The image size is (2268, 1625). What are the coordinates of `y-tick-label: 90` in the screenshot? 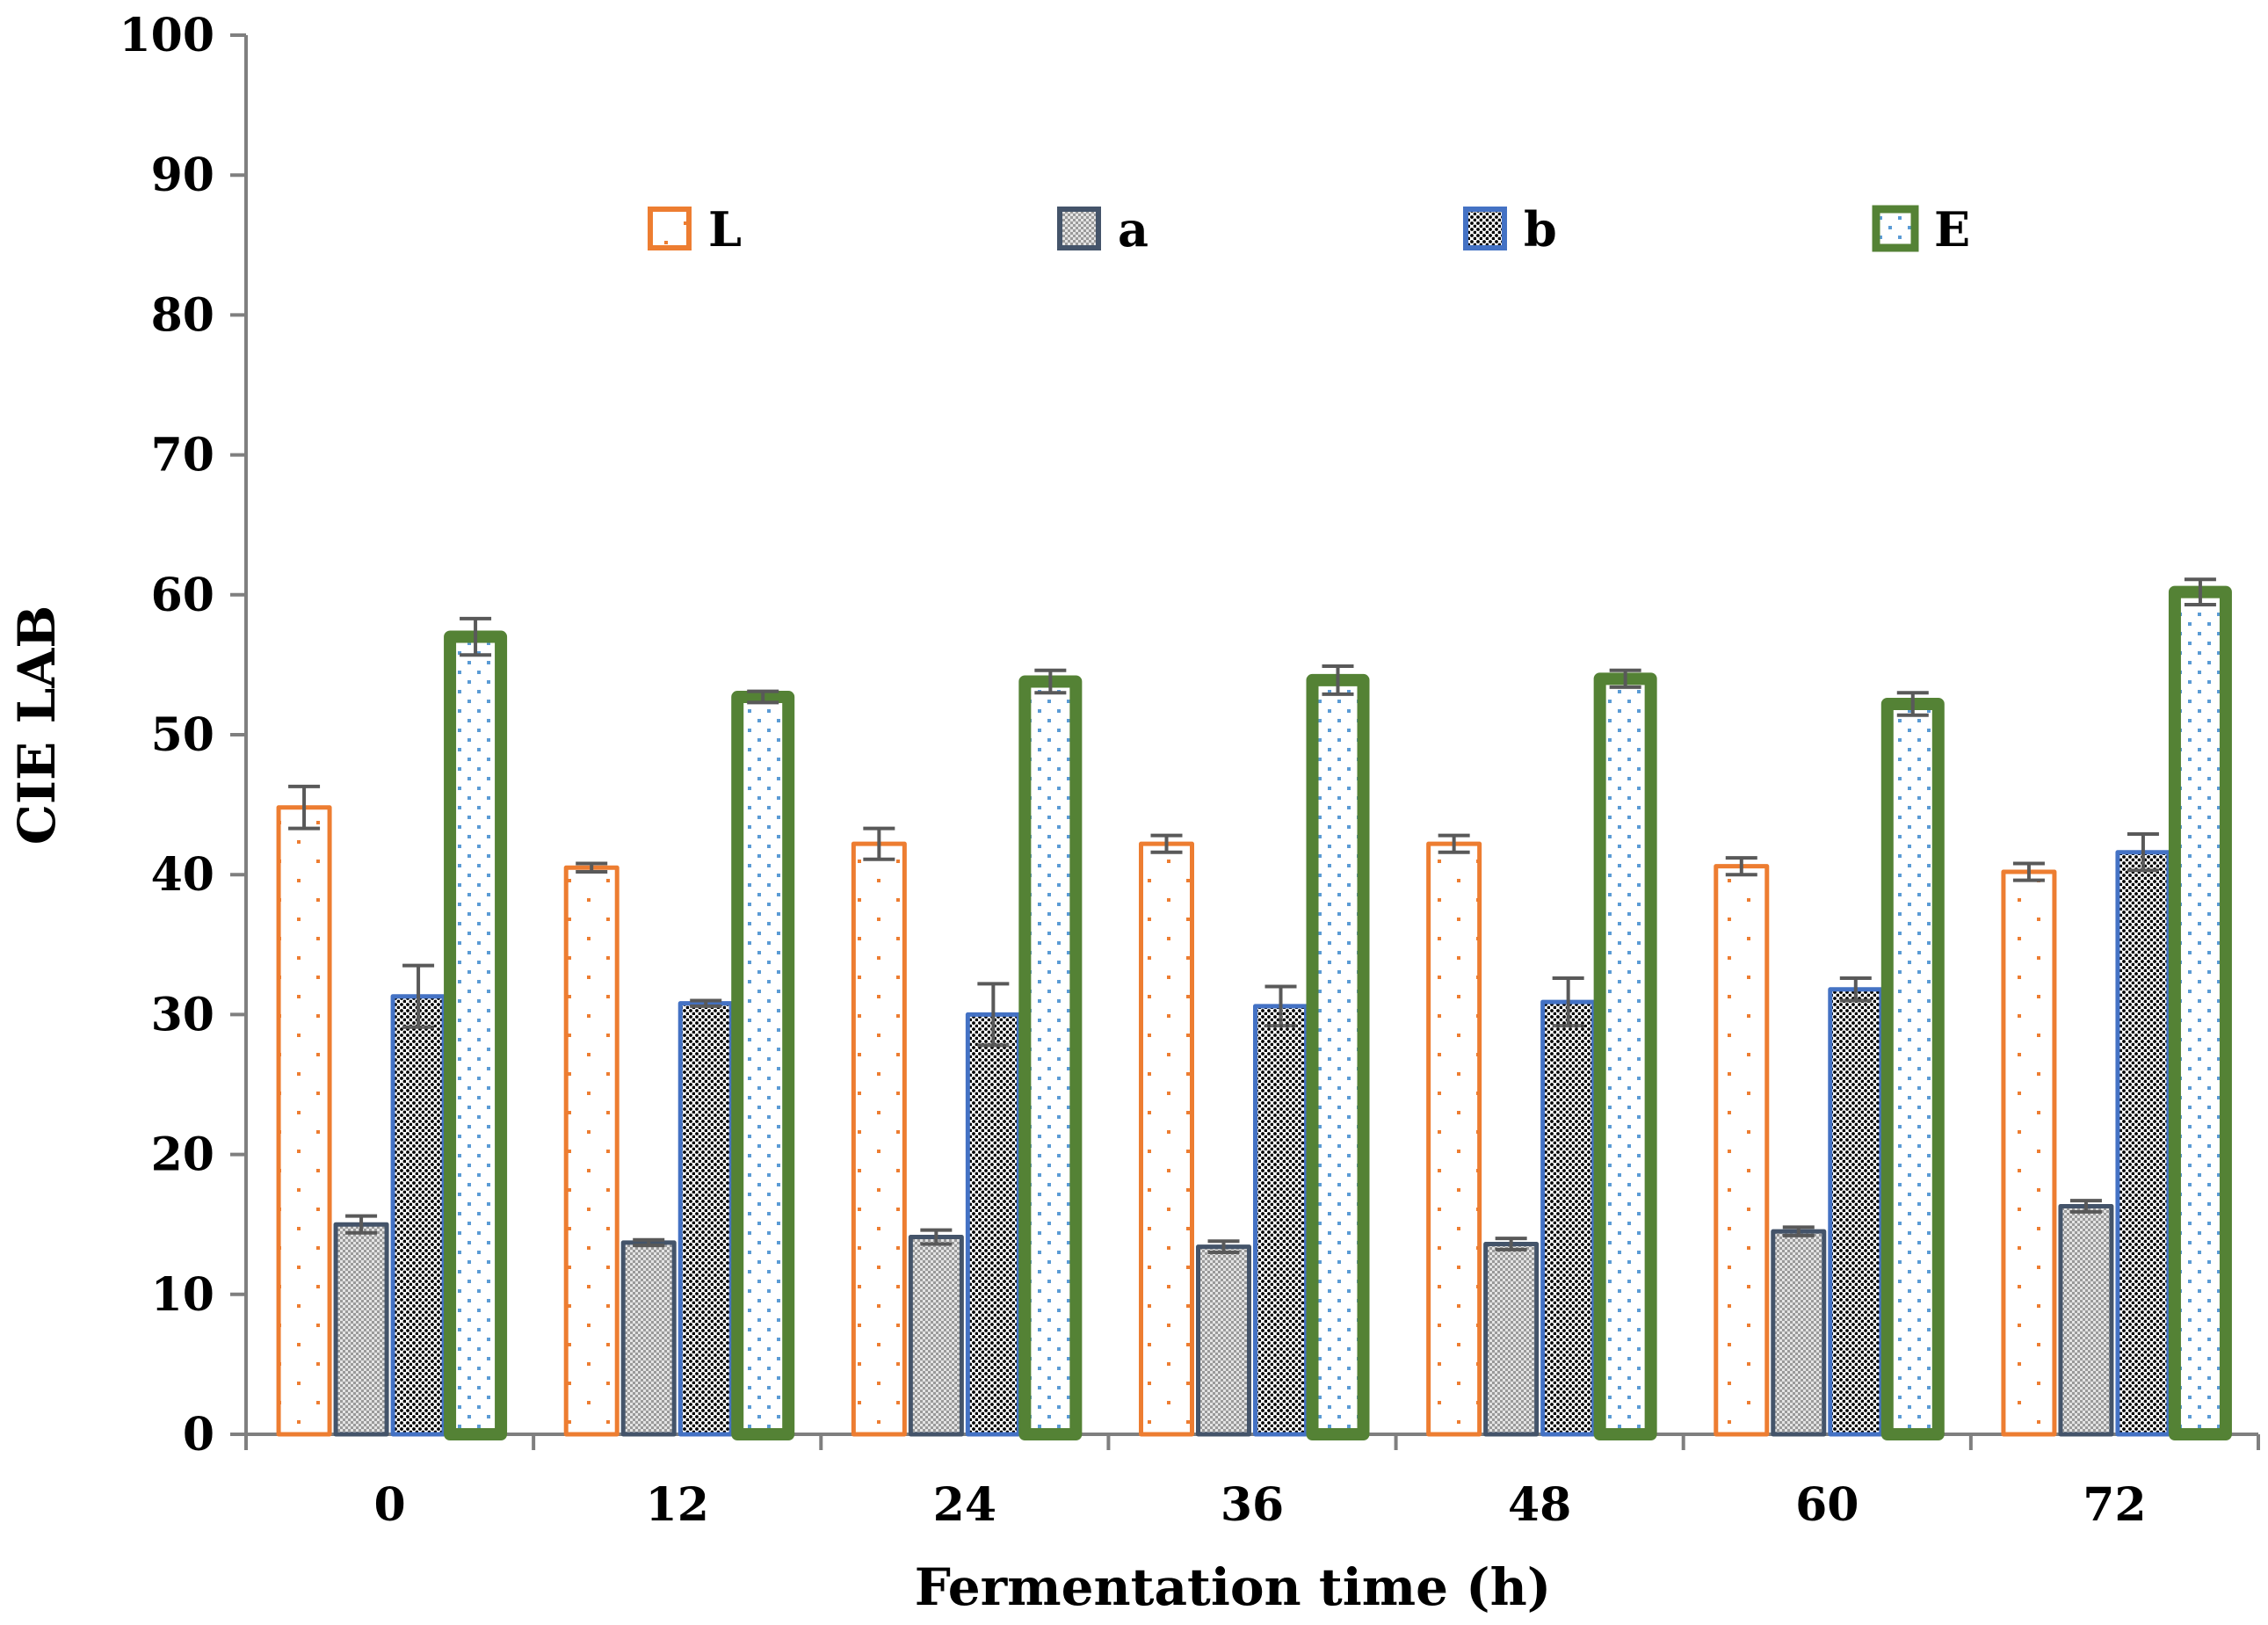 It's located at (182, 176).